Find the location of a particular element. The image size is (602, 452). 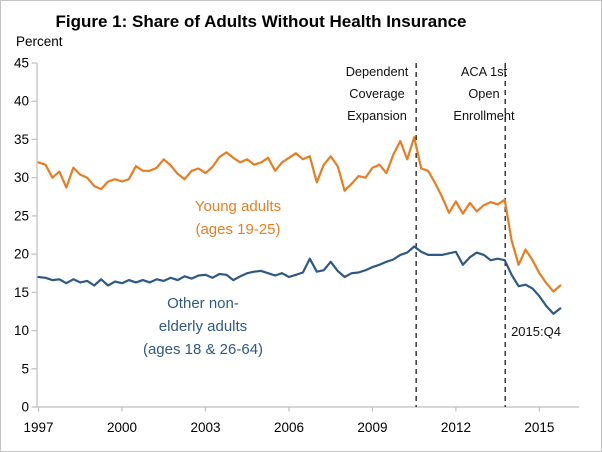

annotation-line: Coverage is located at coordinates (377, 93).